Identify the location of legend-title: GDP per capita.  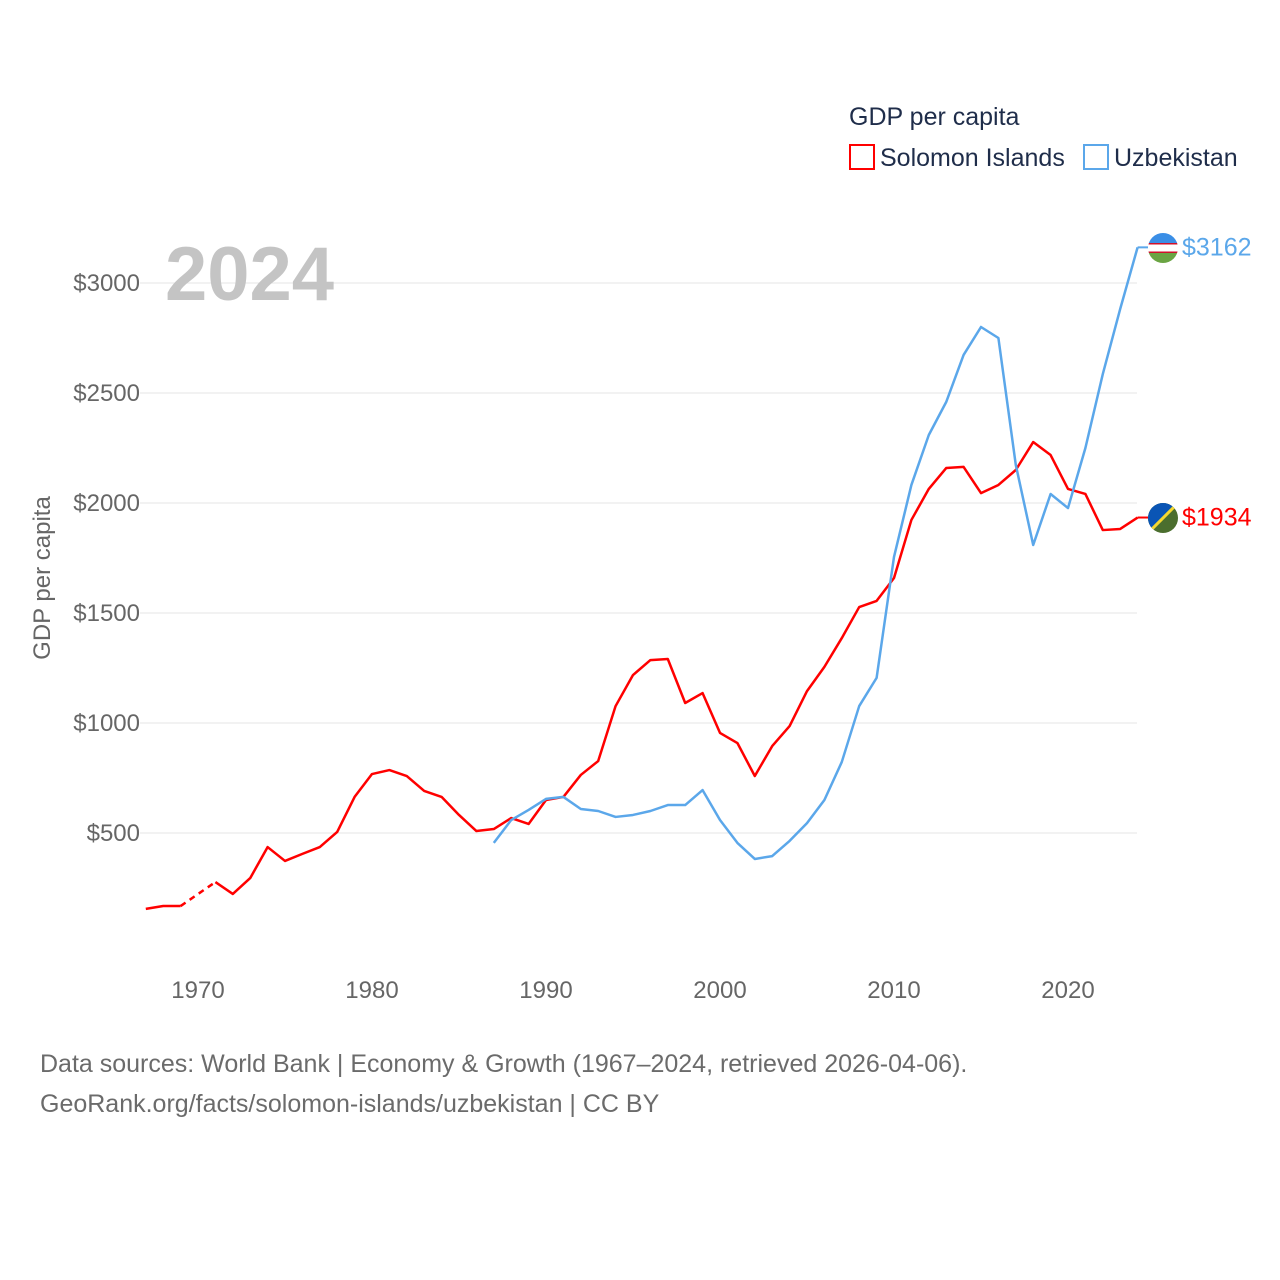
(934, 117).